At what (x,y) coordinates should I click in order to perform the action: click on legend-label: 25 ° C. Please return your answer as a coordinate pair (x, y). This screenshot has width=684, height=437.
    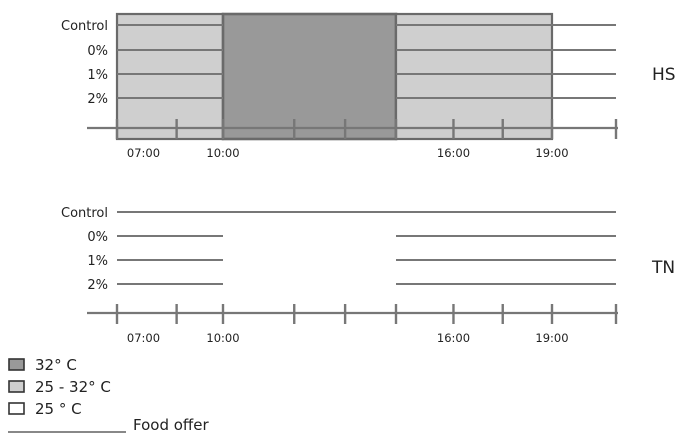
    Looking at the image, I should click on (58, 409).